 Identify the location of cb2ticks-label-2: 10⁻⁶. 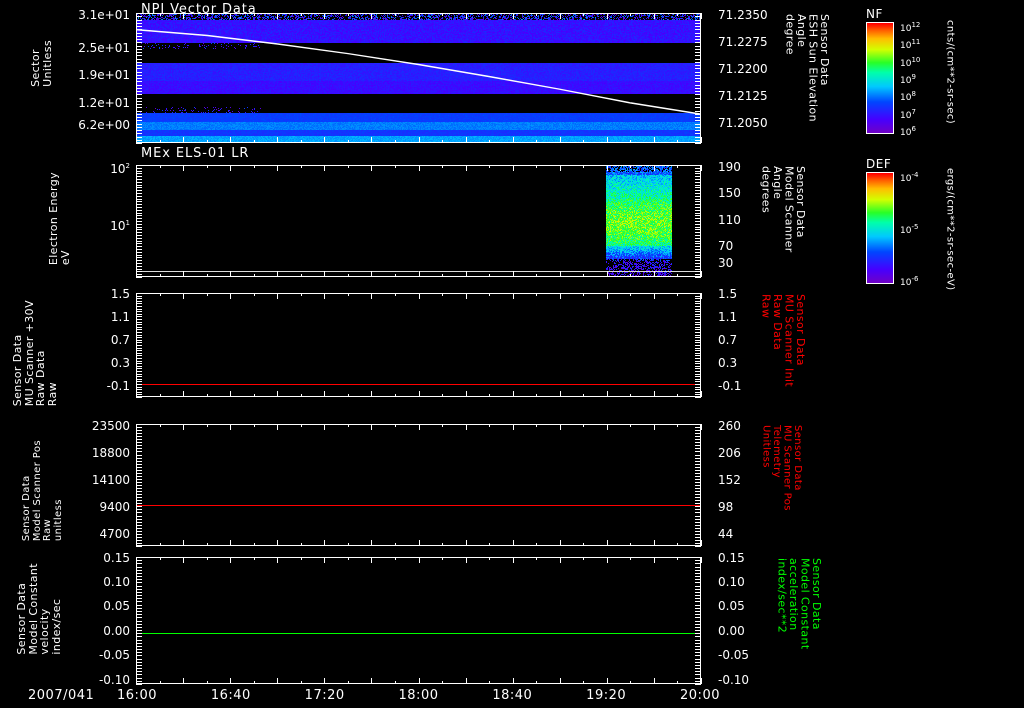
(909, 281).